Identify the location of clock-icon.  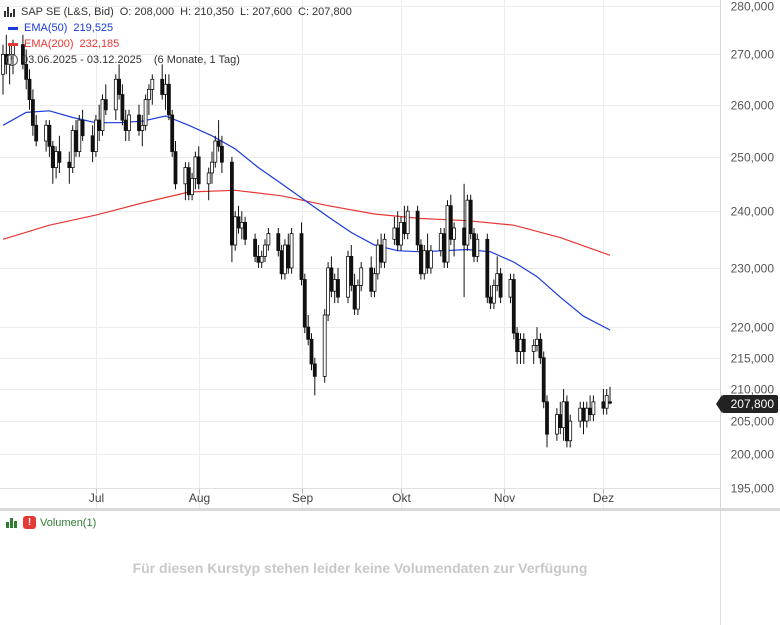
(12, 60).